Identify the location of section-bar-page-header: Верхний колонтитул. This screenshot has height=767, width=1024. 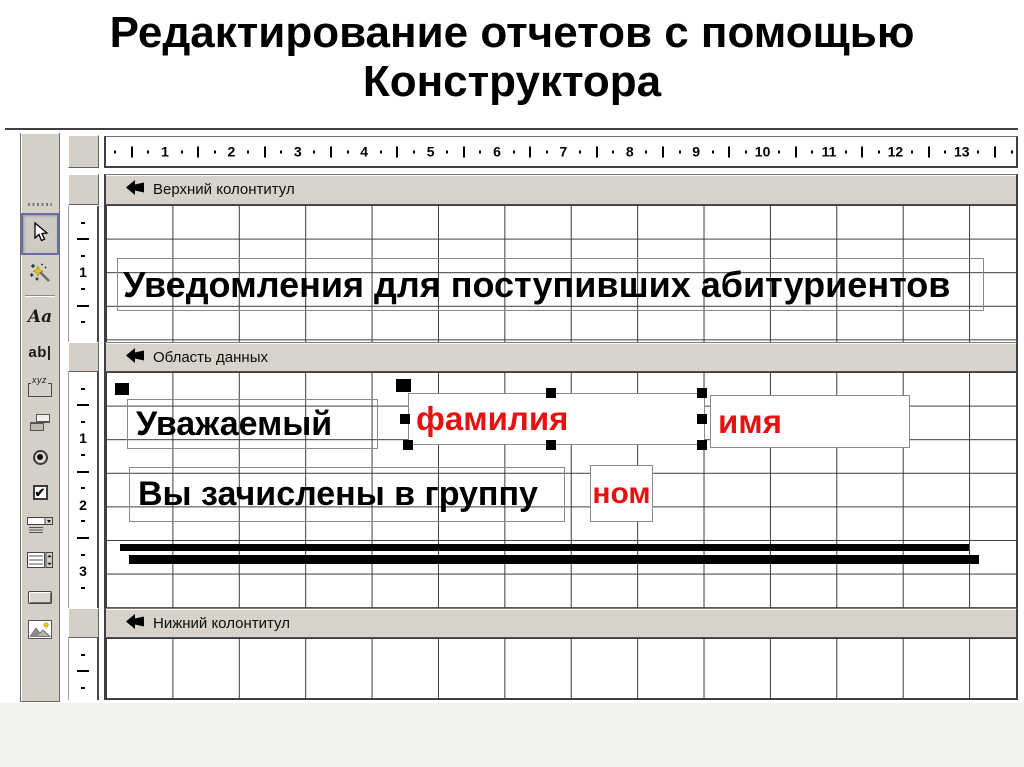
(561, 189).